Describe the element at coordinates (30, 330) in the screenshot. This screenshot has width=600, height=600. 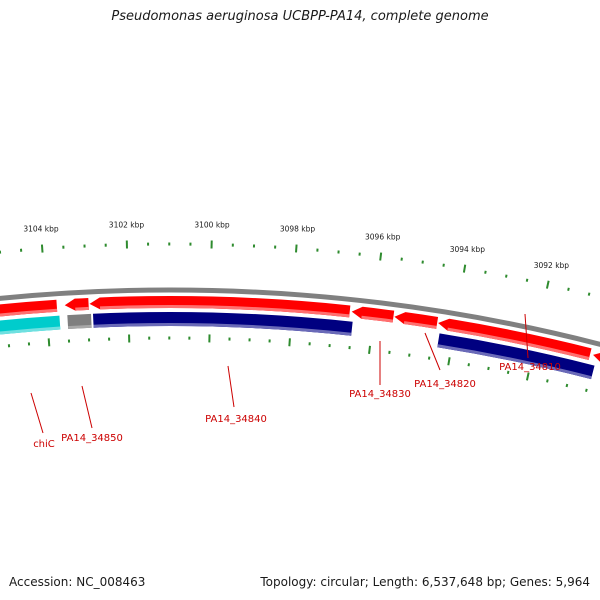
I see `gene-chiC-shade` at that location.